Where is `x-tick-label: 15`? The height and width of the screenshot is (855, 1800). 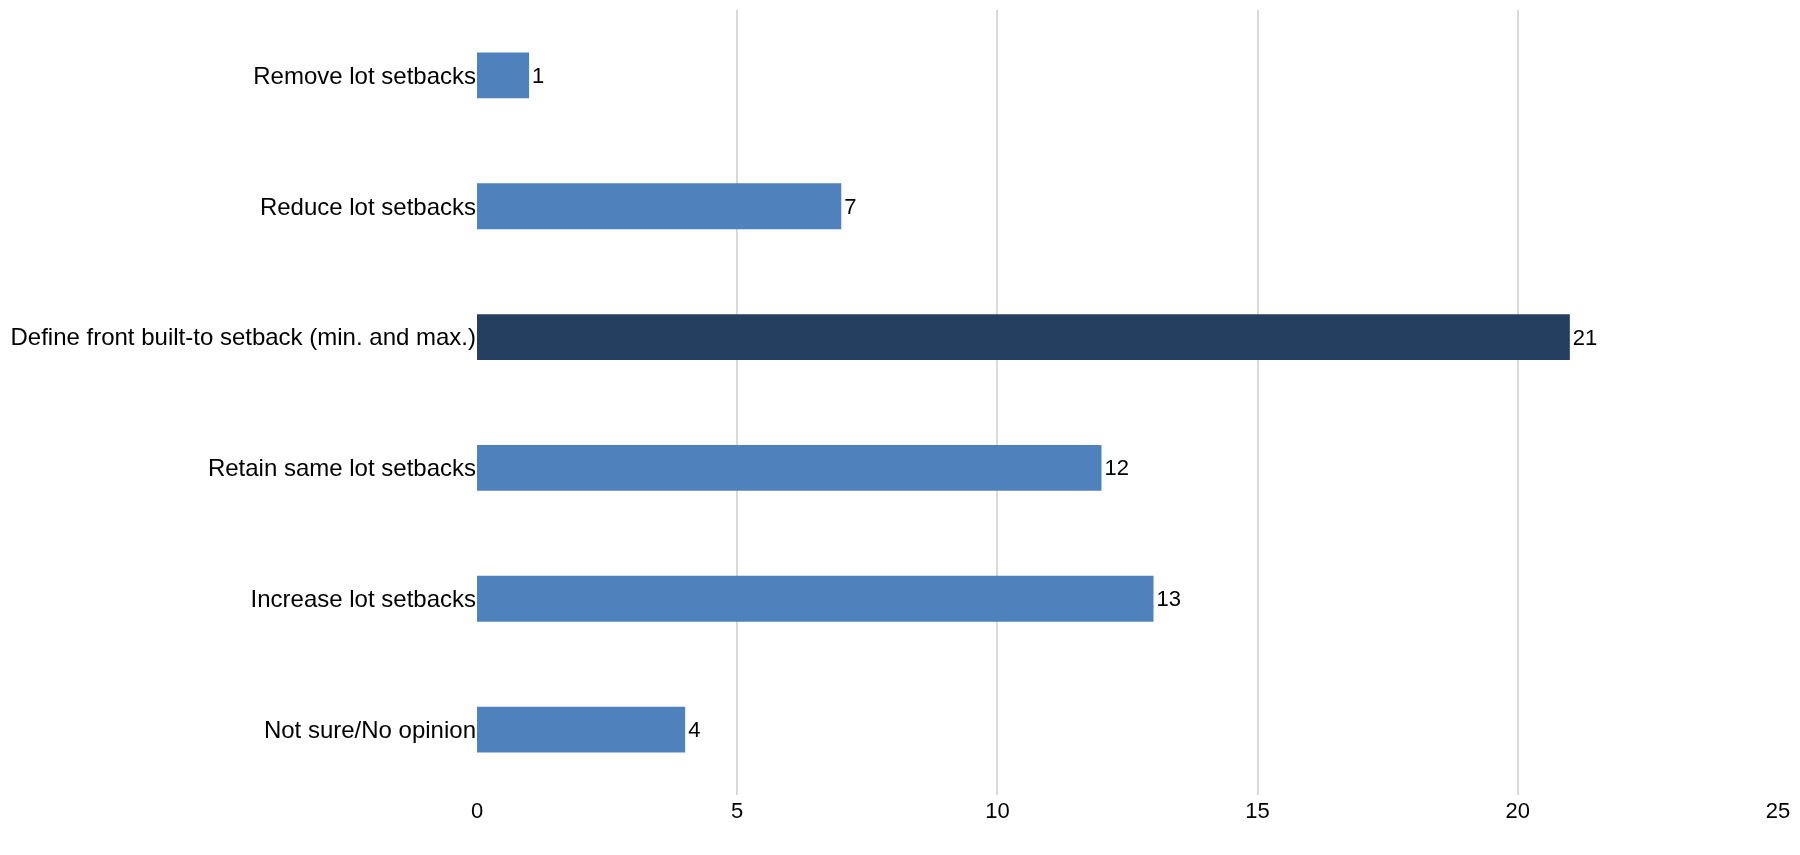 x-tick-label: 15 is located at coordinates (1257, 810).